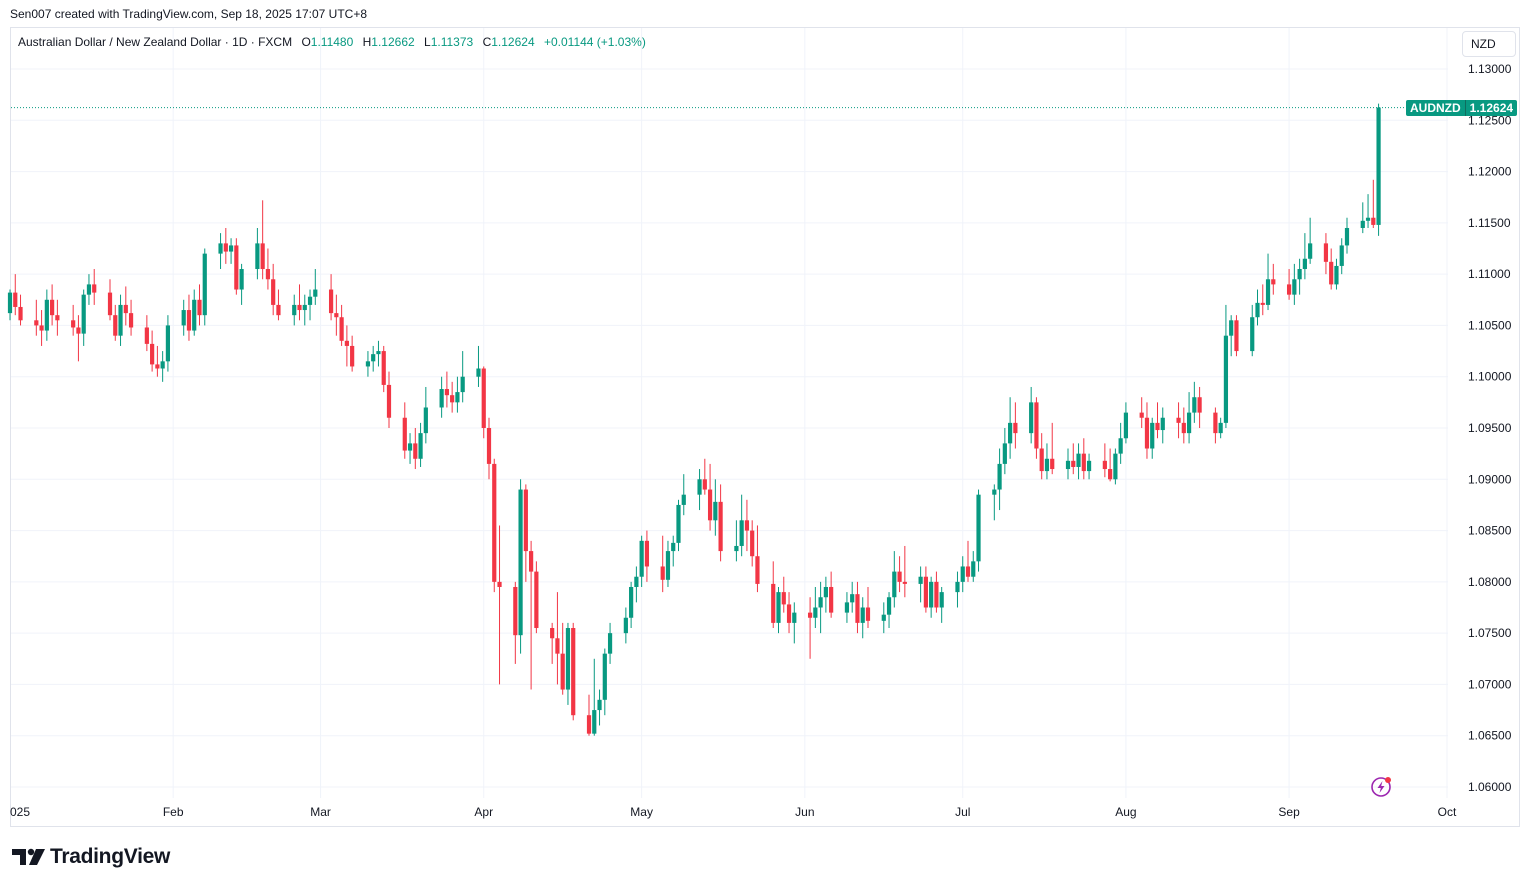 The height and width of the screenshot is (887, 1531). What do you see at coordinates (1490, 479) in the screenshot?
I see `y-tick-label: 1.09000` at bounding box center [1490, 479].